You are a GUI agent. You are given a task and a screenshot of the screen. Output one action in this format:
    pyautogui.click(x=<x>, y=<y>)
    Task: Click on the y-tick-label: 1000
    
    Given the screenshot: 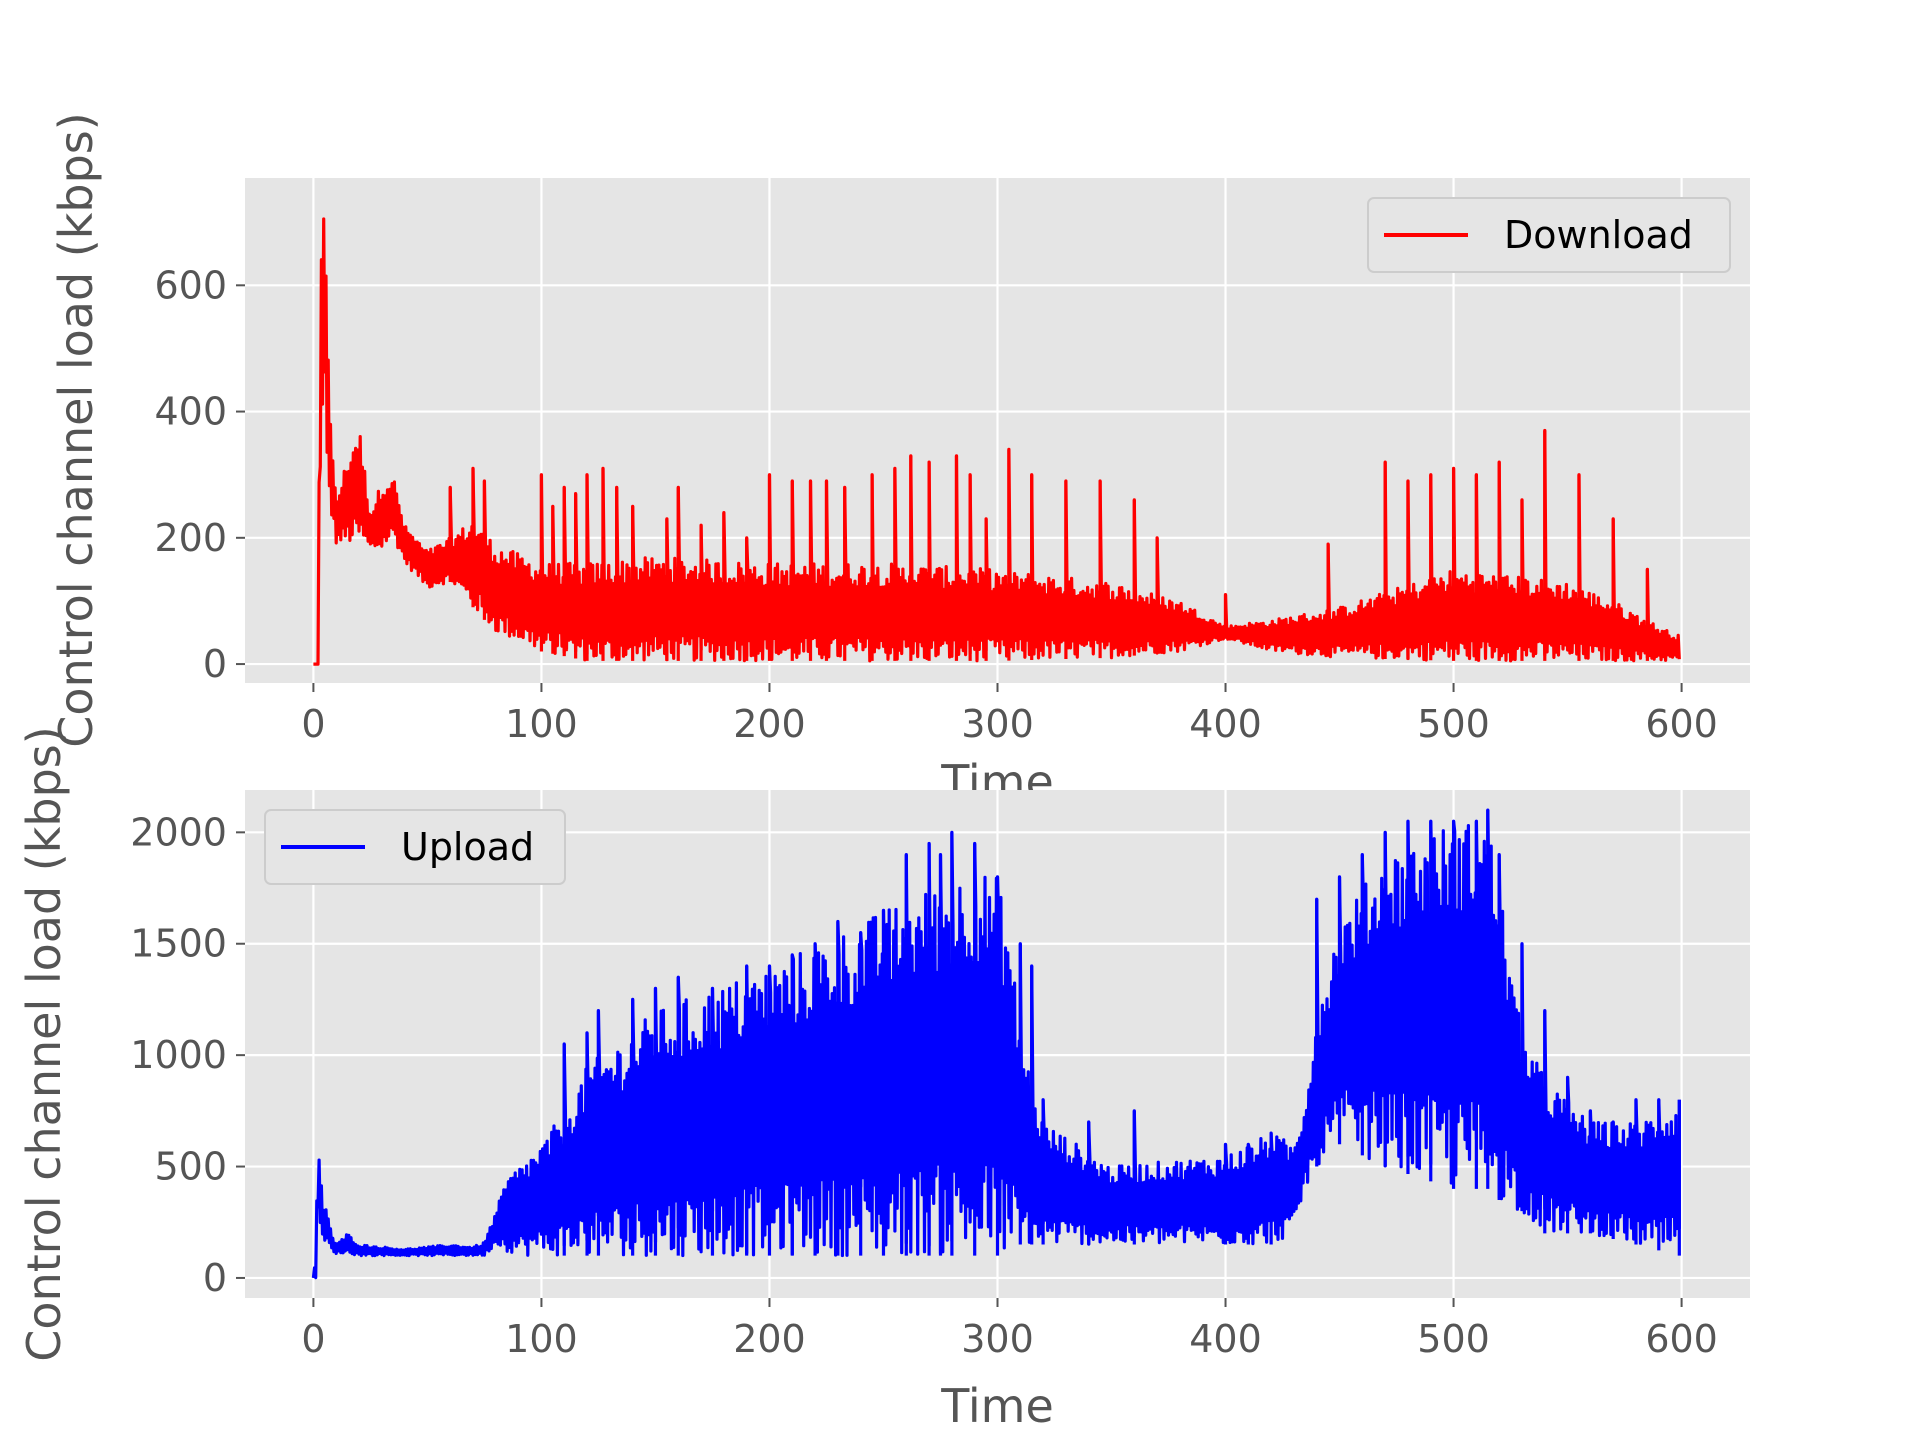 What is the action you would take?
    pyautogui.click(x=178, y=1055)
    